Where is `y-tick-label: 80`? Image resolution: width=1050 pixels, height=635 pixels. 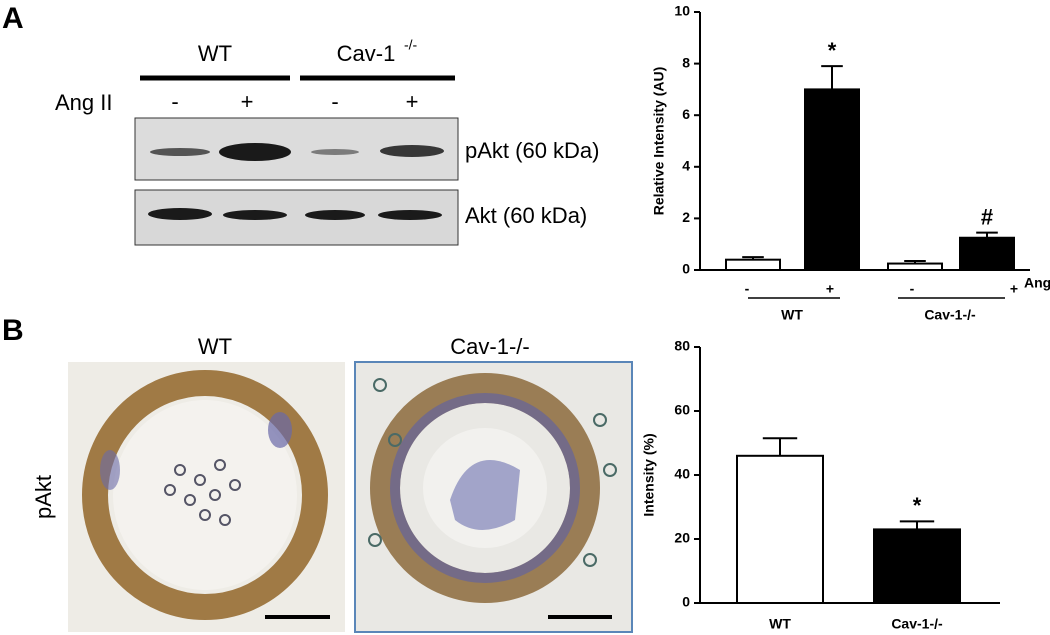 y-tick-label: 80 is located at coordinates (682, 346).